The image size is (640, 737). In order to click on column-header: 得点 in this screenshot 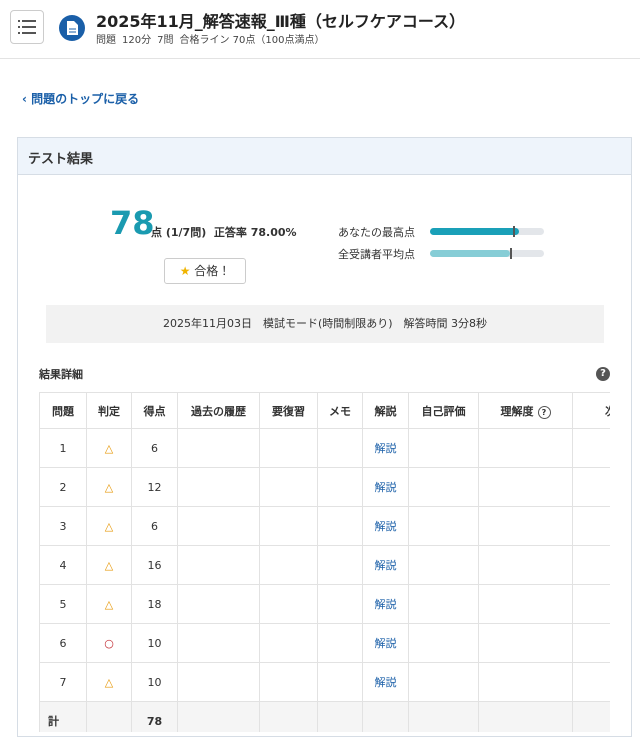, I will do `click(154, 410)`.